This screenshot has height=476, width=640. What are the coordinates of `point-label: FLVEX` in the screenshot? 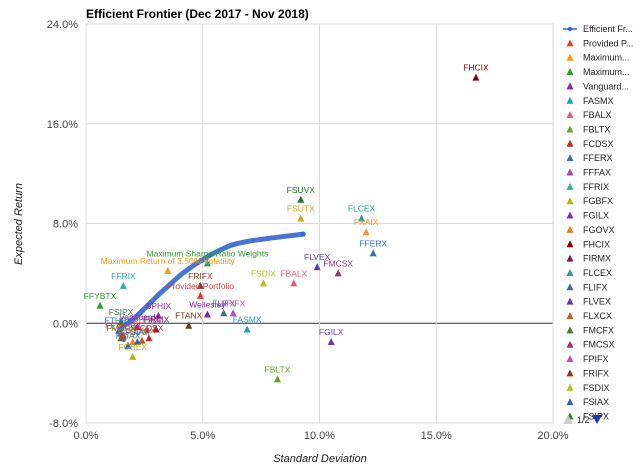 It's located at (317, 257).